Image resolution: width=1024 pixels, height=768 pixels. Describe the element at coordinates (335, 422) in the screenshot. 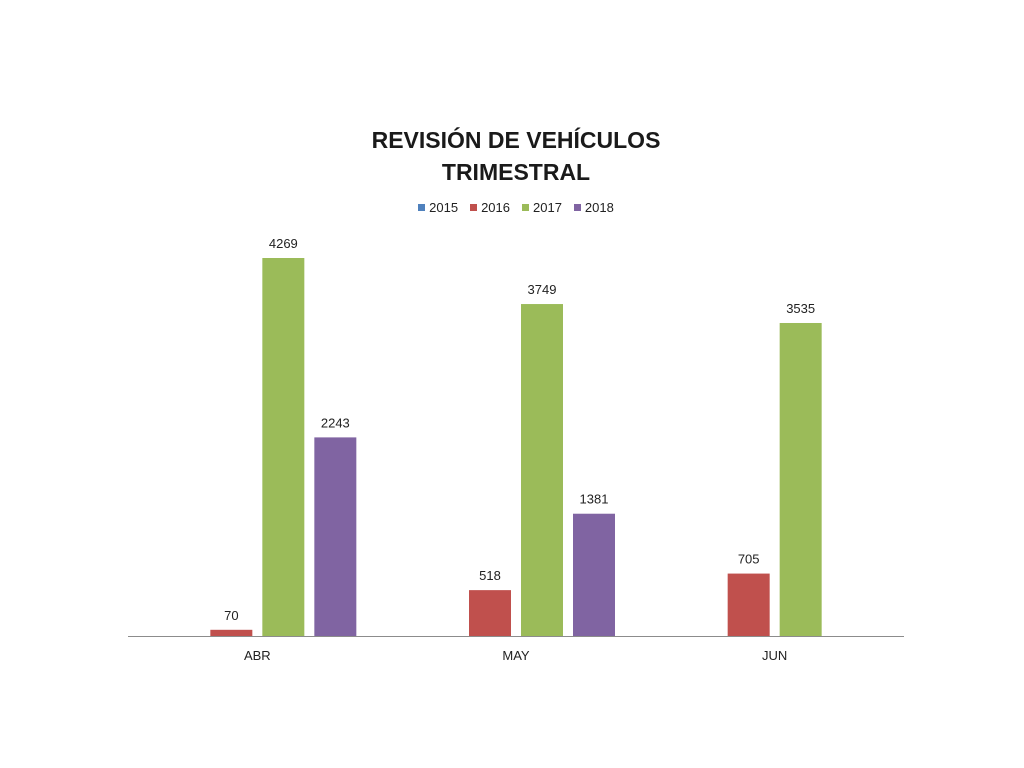

I see `data-label: 2243` at that location.